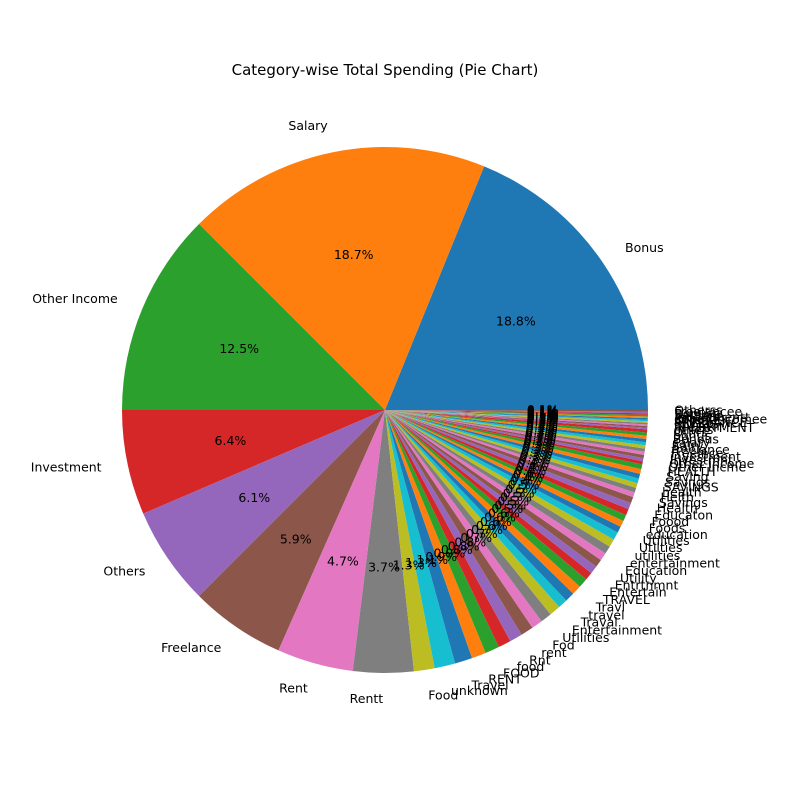 The width and height of the screenshot is (800, 800). I want to click on pie-label-57: SALARY, so click(698, 425).